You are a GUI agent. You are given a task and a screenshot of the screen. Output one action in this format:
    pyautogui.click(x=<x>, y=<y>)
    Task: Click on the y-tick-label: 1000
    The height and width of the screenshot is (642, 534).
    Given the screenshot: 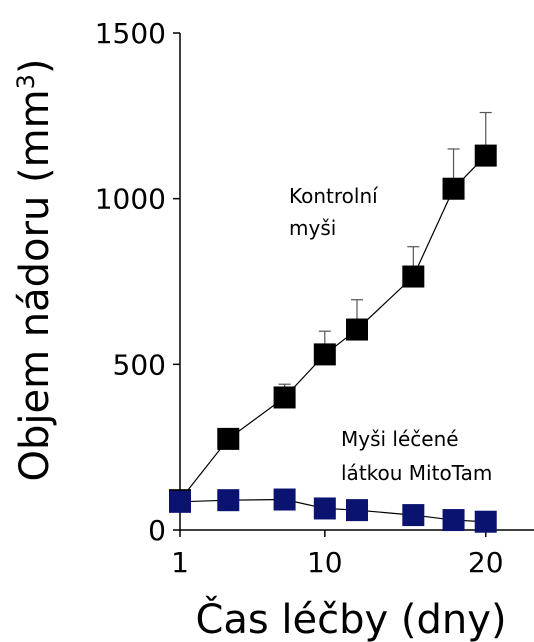 What is the action you would take?
    pyautogui.click(x=130, y=199)
    